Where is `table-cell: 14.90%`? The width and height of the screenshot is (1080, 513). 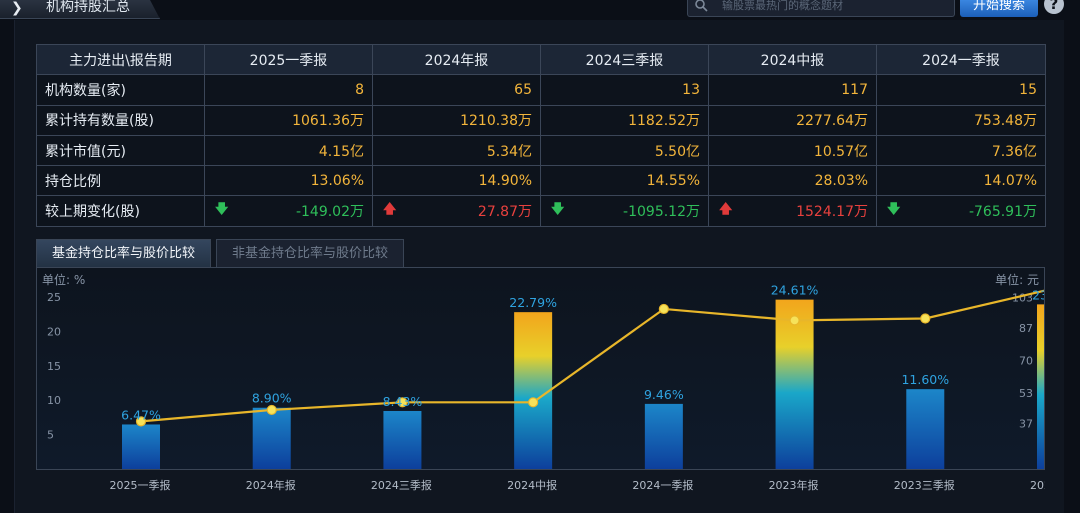 table-cell: 14.90% is located at coordinates (456, 181).